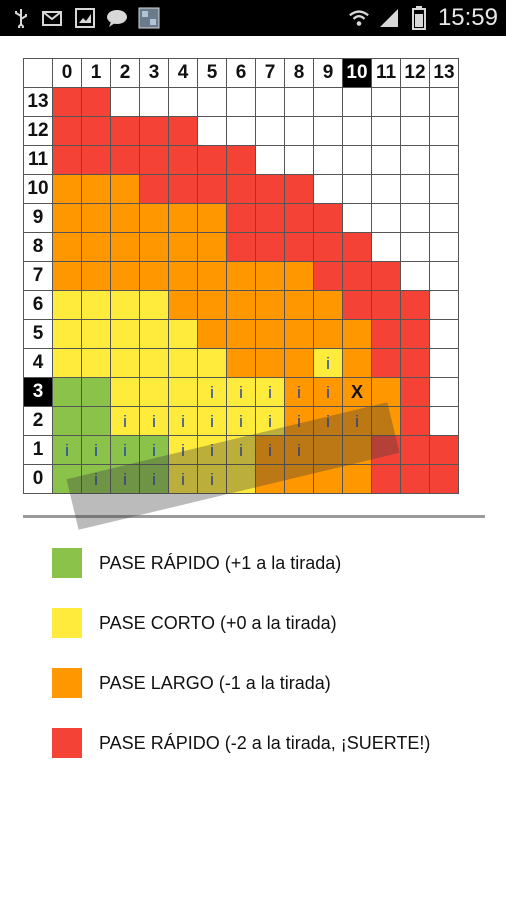 The width and height of the screenshot is (506, 900). I want to click on grid-cell: X, so click(357, 392).